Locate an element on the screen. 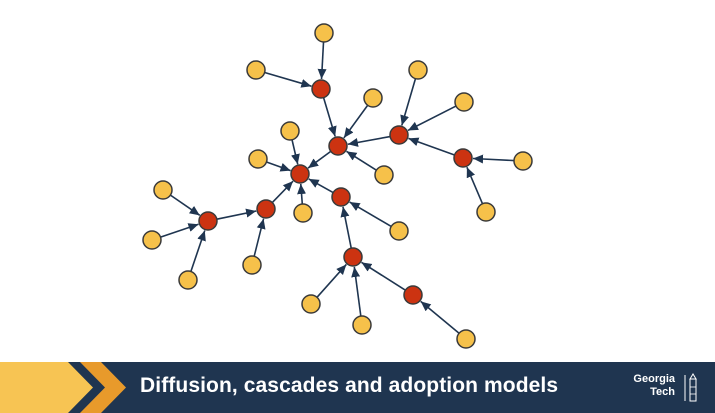 Image resolution: width=715 pixels, height=413 pixels. adopted-node-r2 is located at coordinates (338, 146).